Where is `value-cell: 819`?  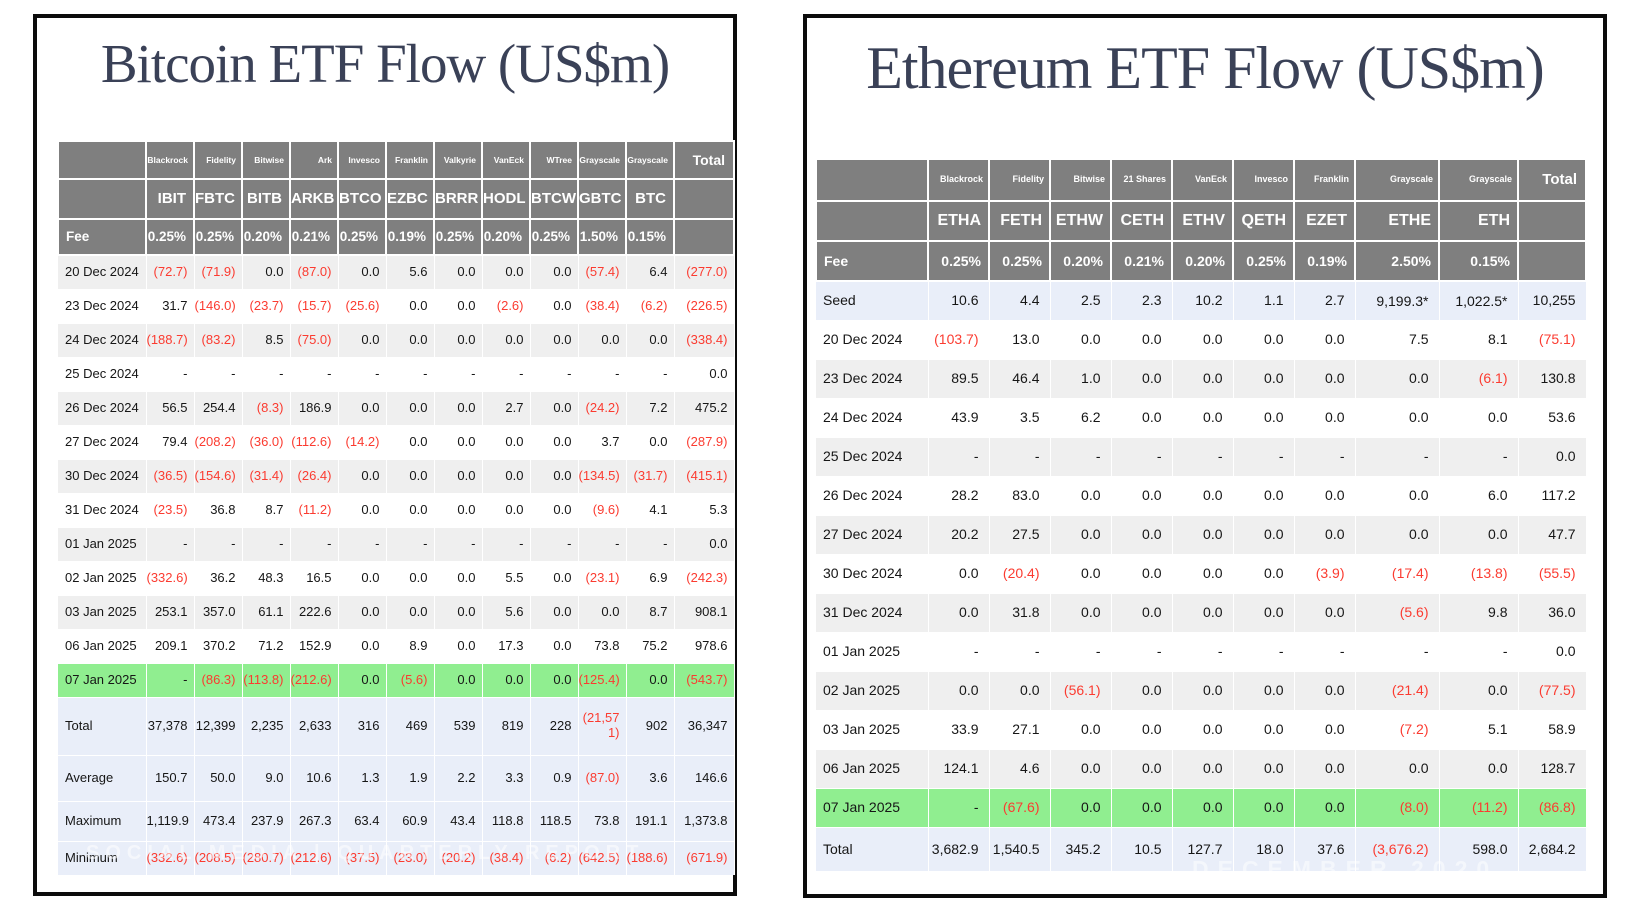 value-cell: 819 is located at coordinates (506, 725).